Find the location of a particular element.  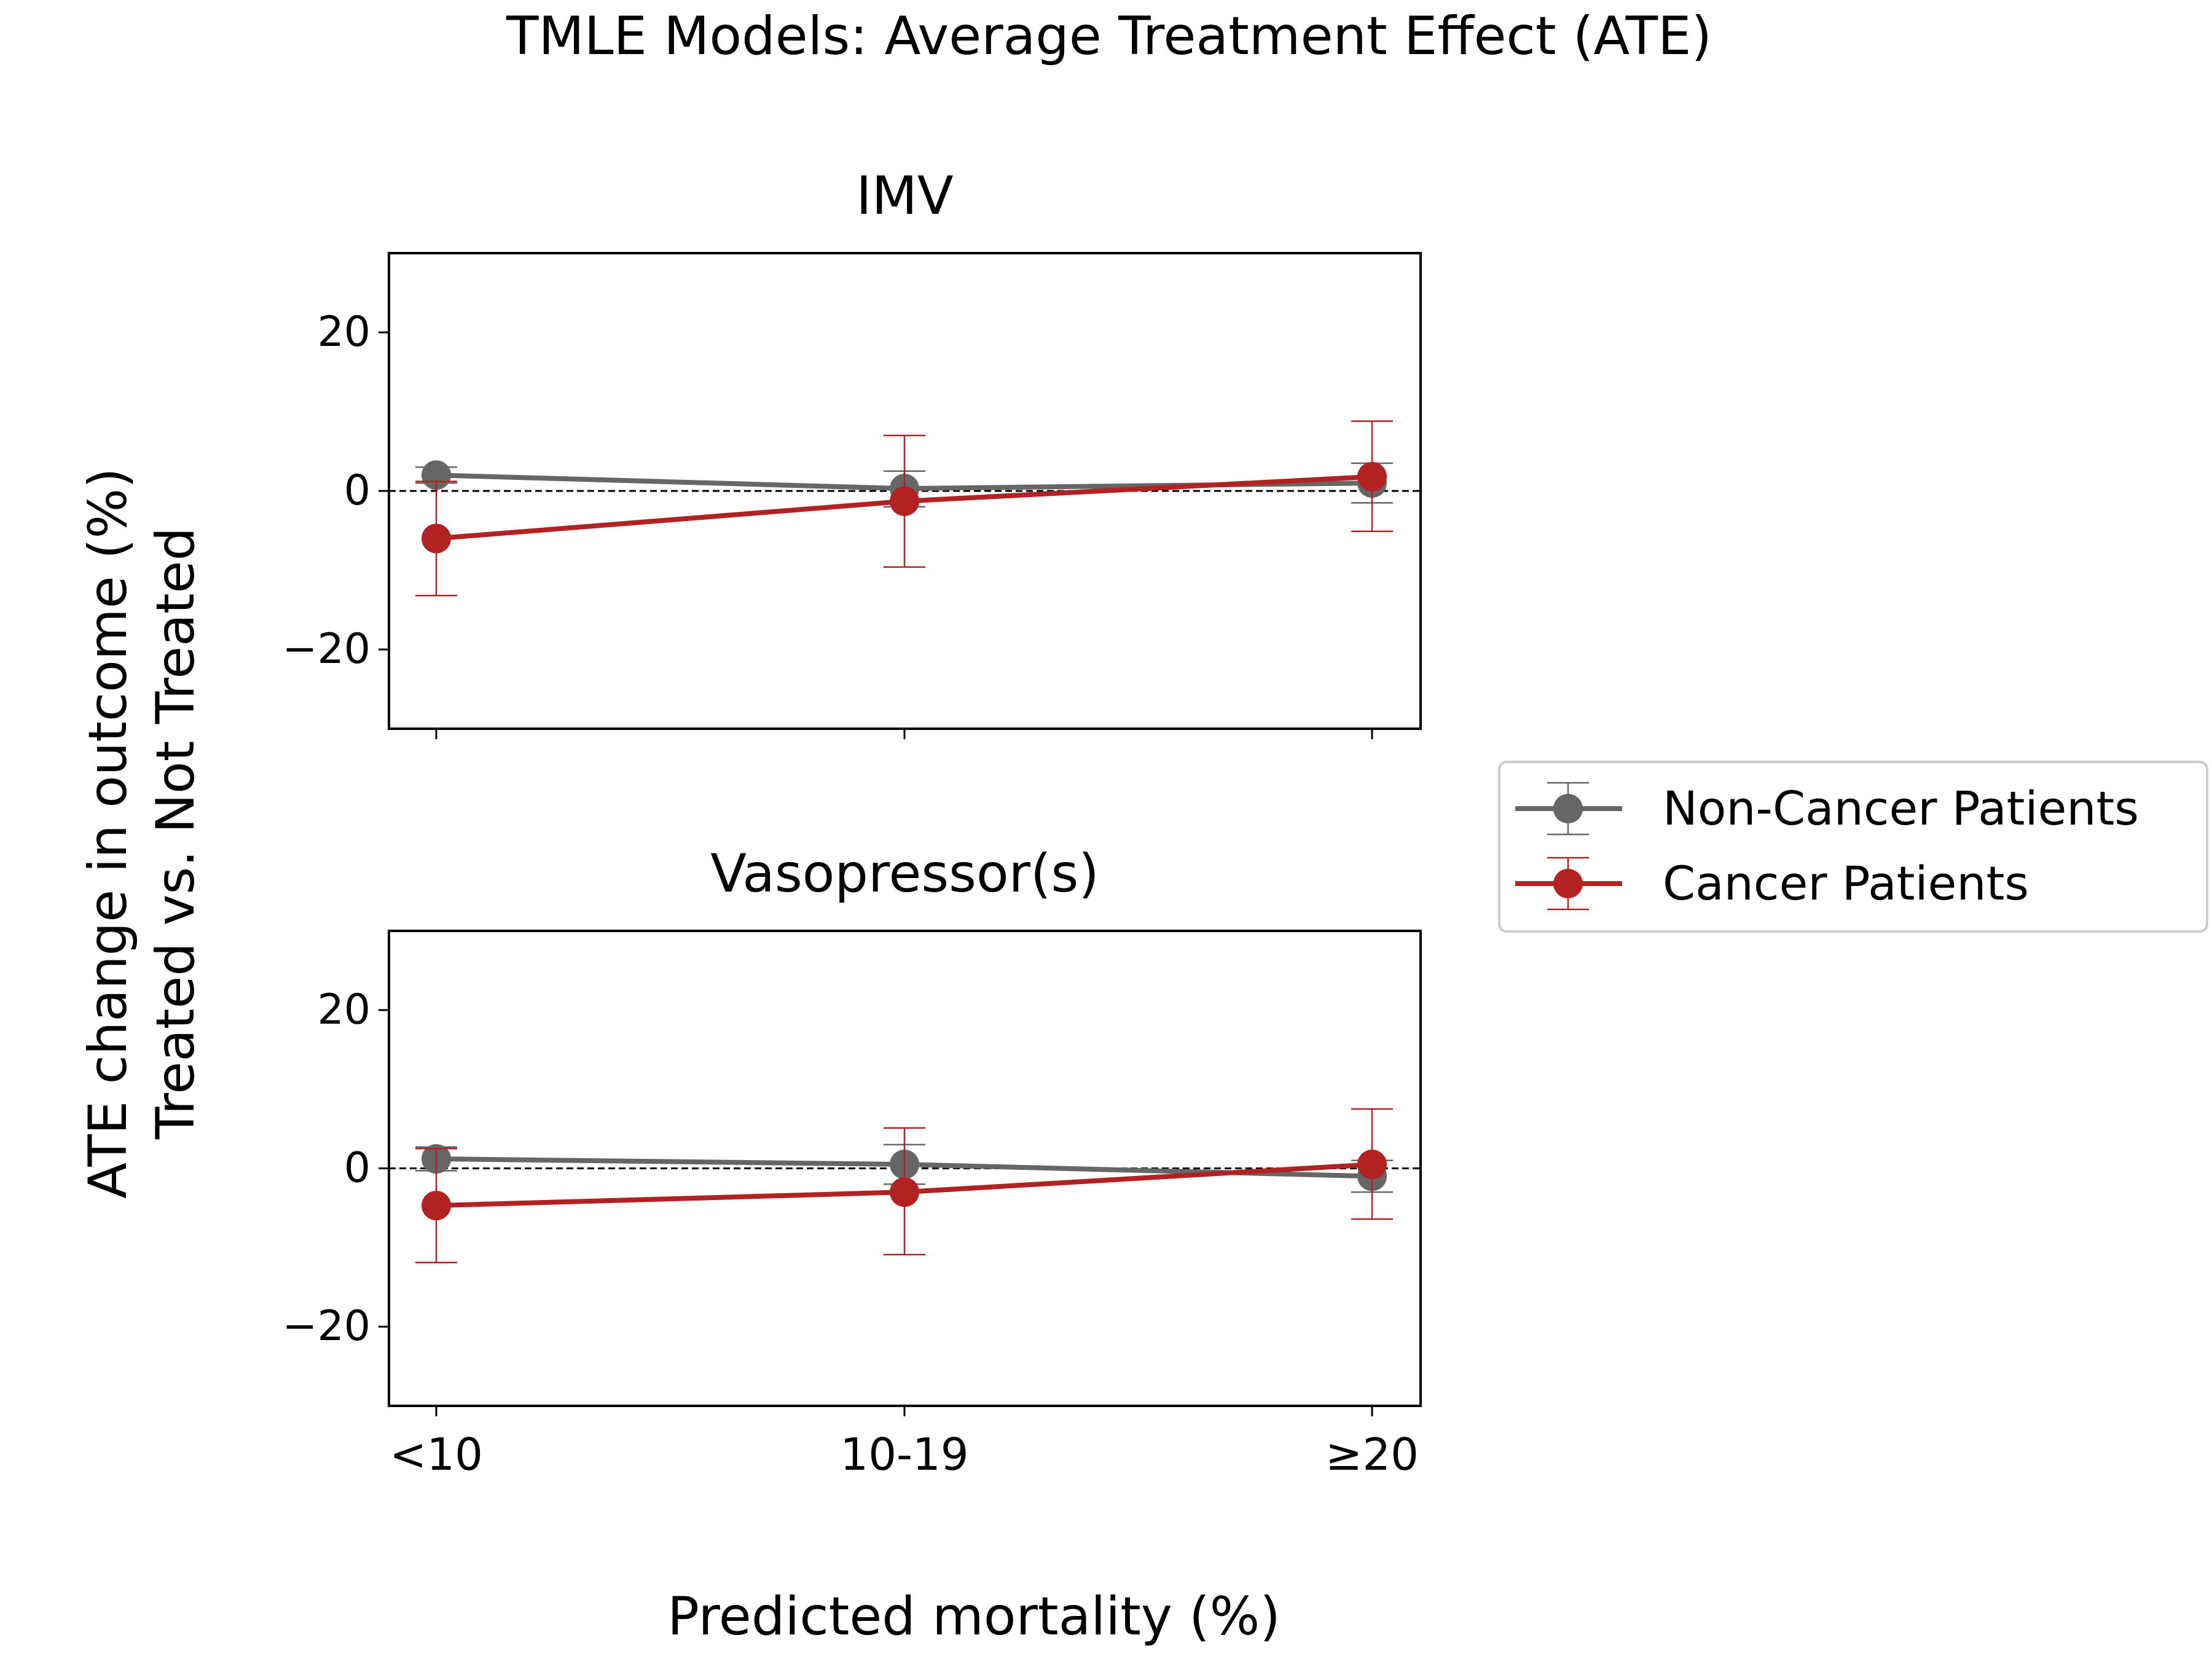

legend-entry-non-cancer: Non-Cancer Patients is located at coordinates (1827, 808).